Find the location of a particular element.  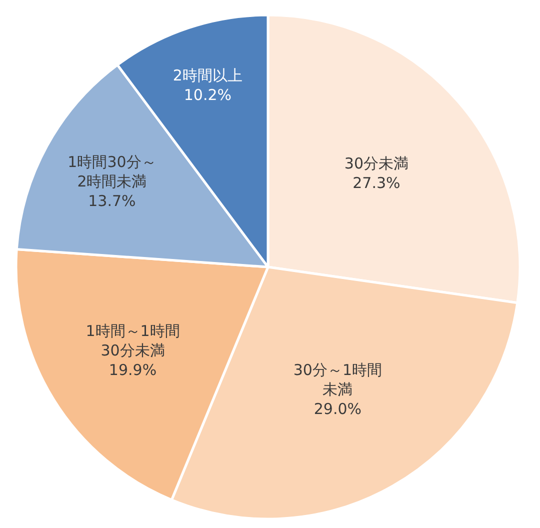

data-label: 27.3% is located at coordinates (376, 183).